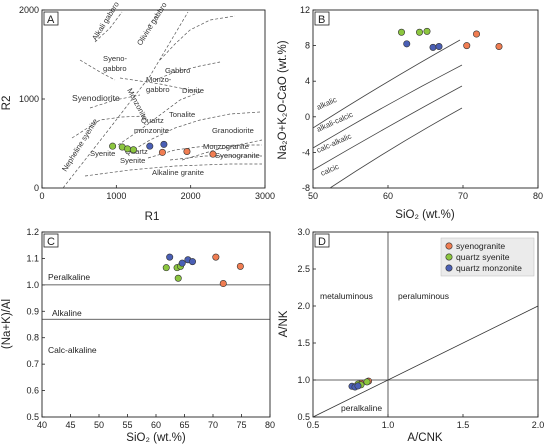 The image size is (550, 446). What do you see at coordinates (388, 425) in the screenshot?
I see `x-tick-label: 1.0` at bounding box center [388, 425].